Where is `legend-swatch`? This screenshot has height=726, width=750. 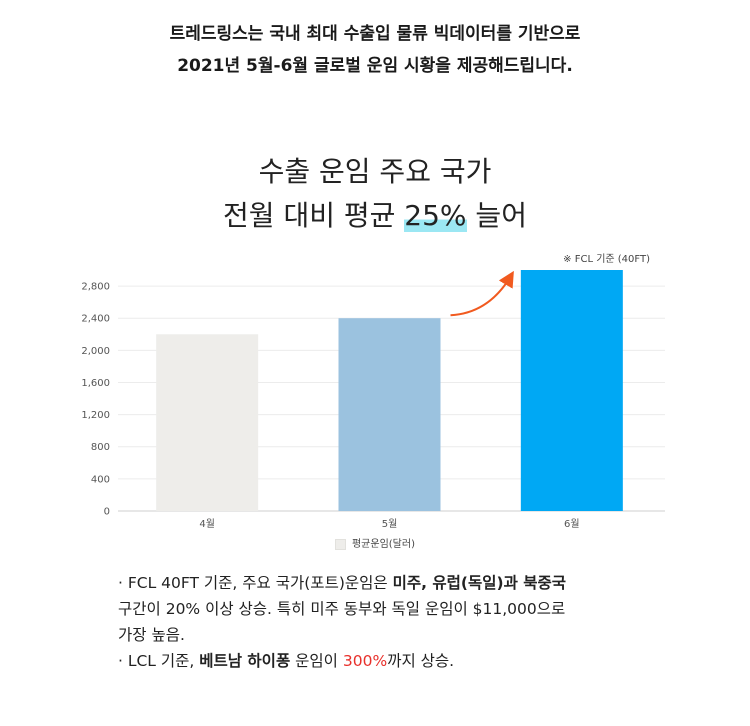
legend-swatch is located at coordinates (340, 544).